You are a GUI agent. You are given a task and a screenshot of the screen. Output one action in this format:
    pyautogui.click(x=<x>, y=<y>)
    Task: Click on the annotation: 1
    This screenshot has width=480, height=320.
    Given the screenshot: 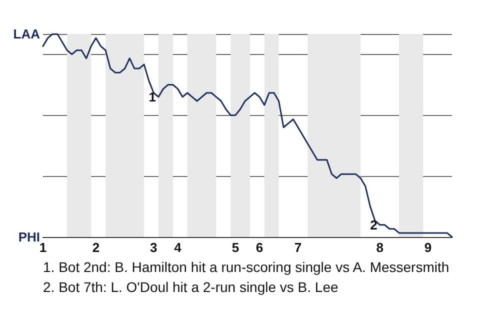 What is the action you would take?
    pyautogui.click(x=152, y=96)
    